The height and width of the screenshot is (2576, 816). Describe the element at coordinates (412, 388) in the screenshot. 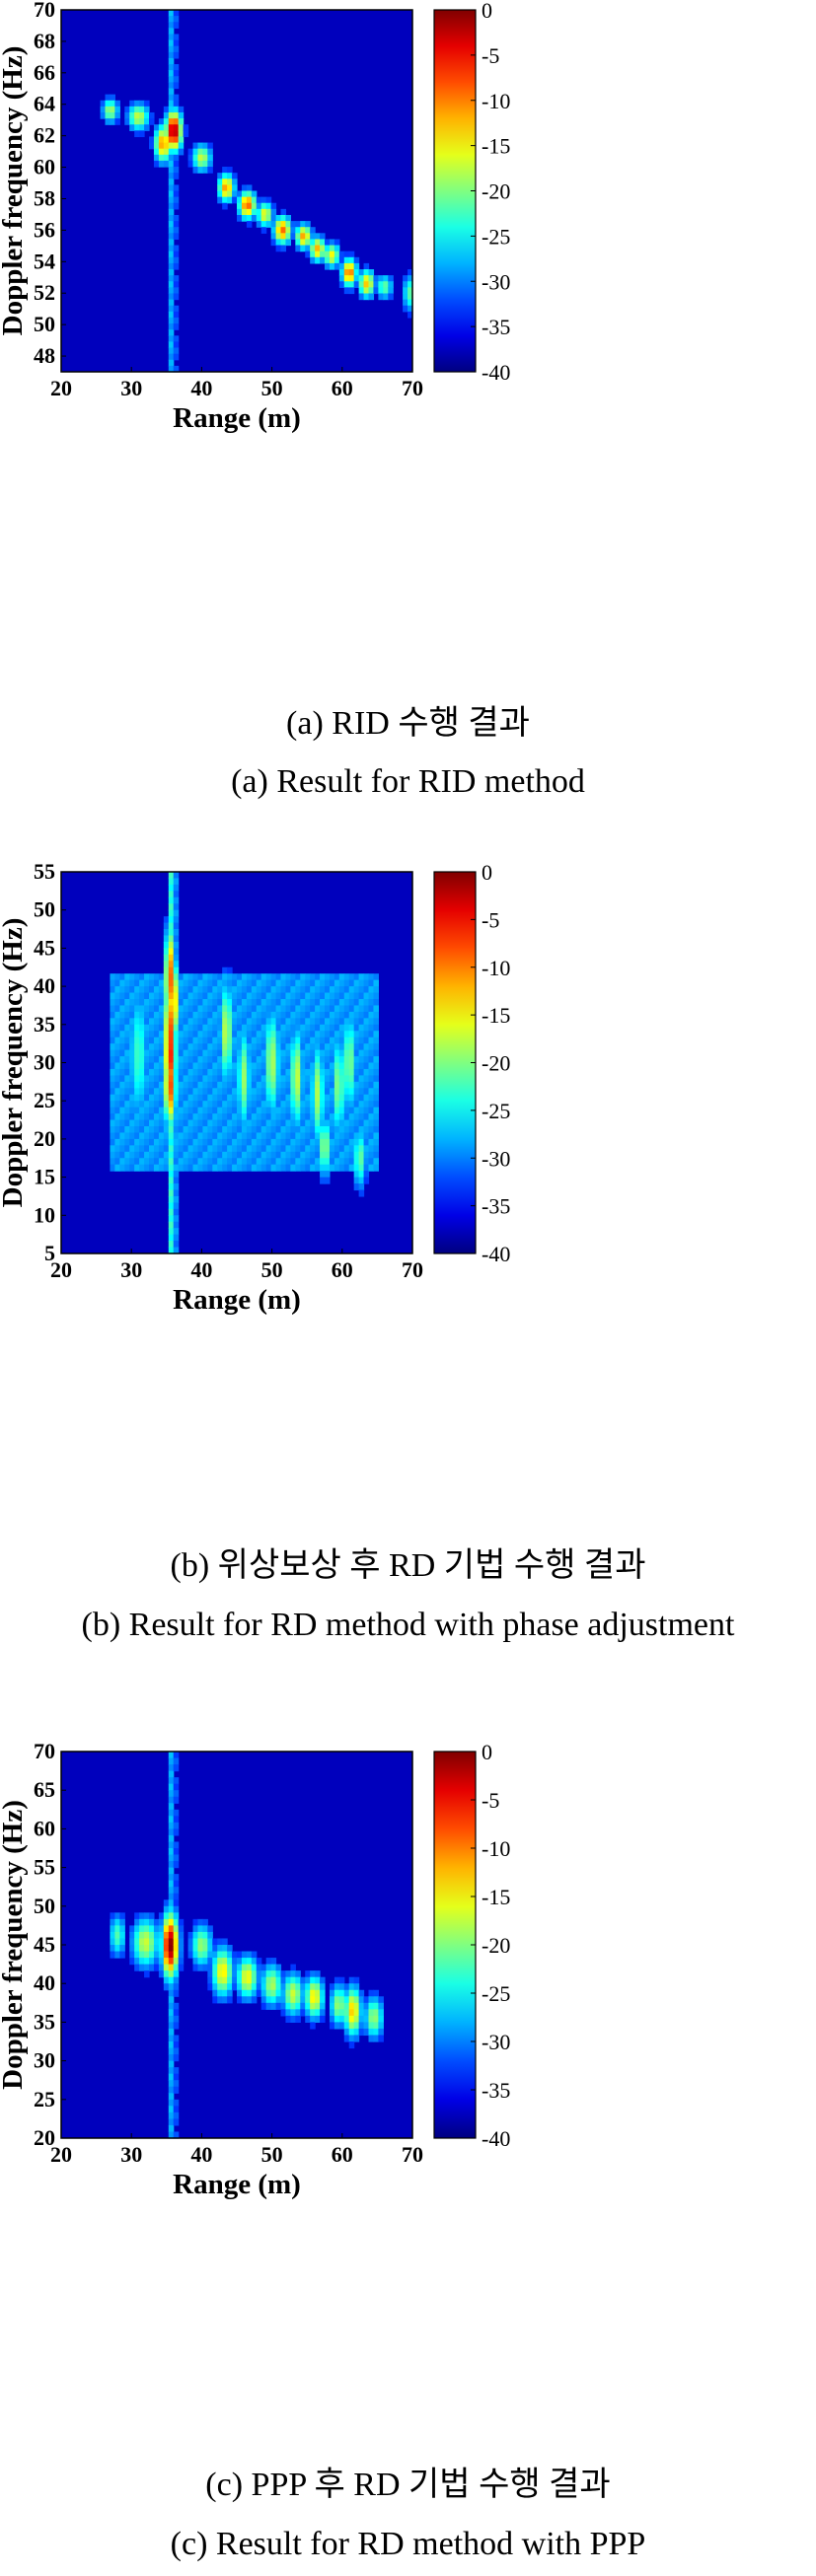

I see `x-tick-label: 70` at that location.